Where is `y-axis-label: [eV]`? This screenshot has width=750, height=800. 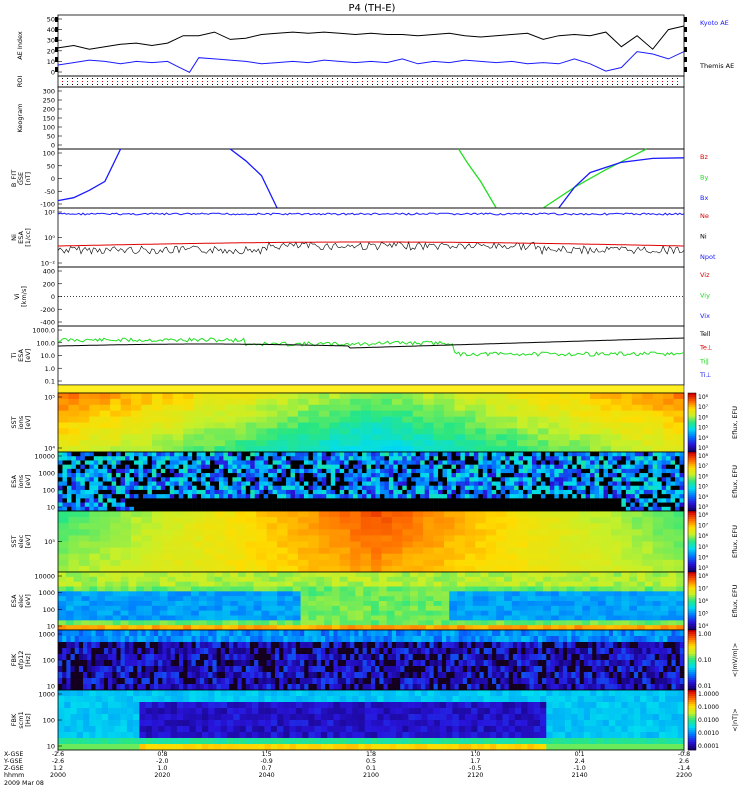 y-axis-label: [eV] is located at coordinates (28, 542).